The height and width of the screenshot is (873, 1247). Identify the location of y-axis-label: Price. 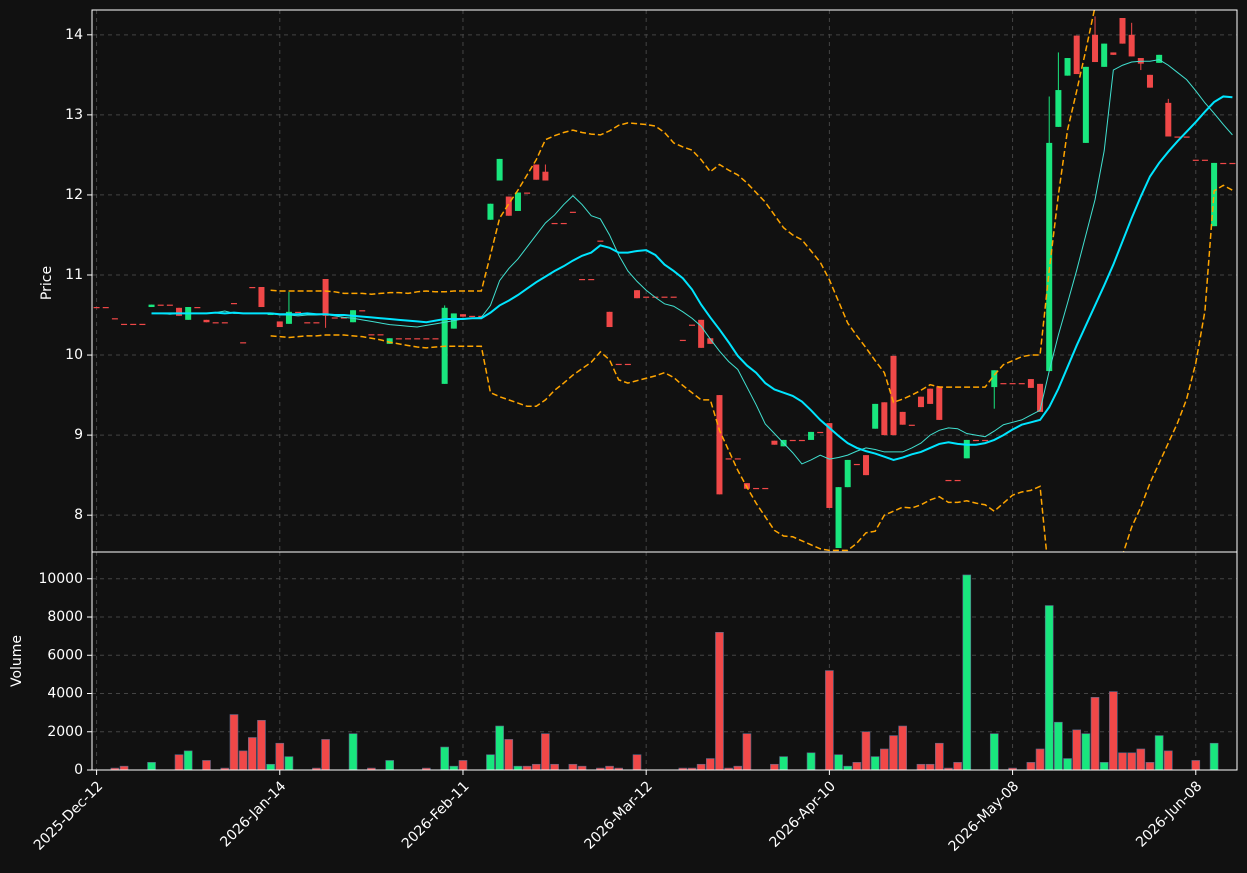
(47, 283).